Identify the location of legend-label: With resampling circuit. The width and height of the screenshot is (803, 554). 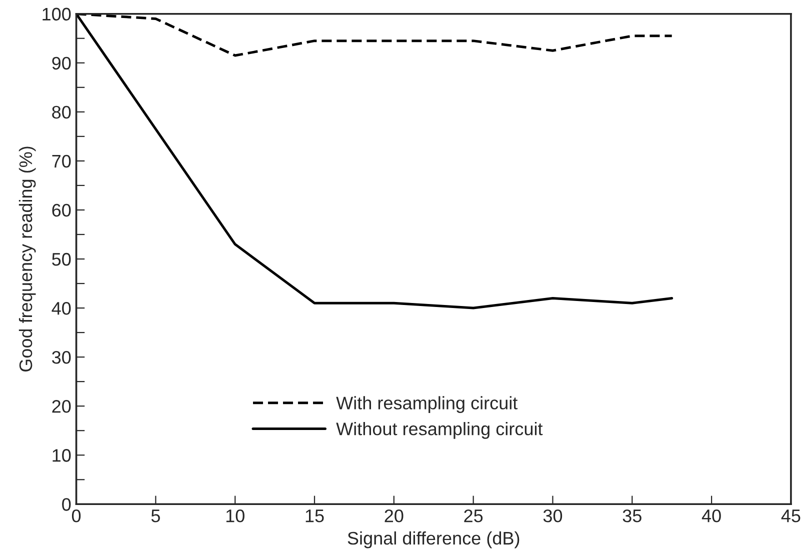
(427, 404).